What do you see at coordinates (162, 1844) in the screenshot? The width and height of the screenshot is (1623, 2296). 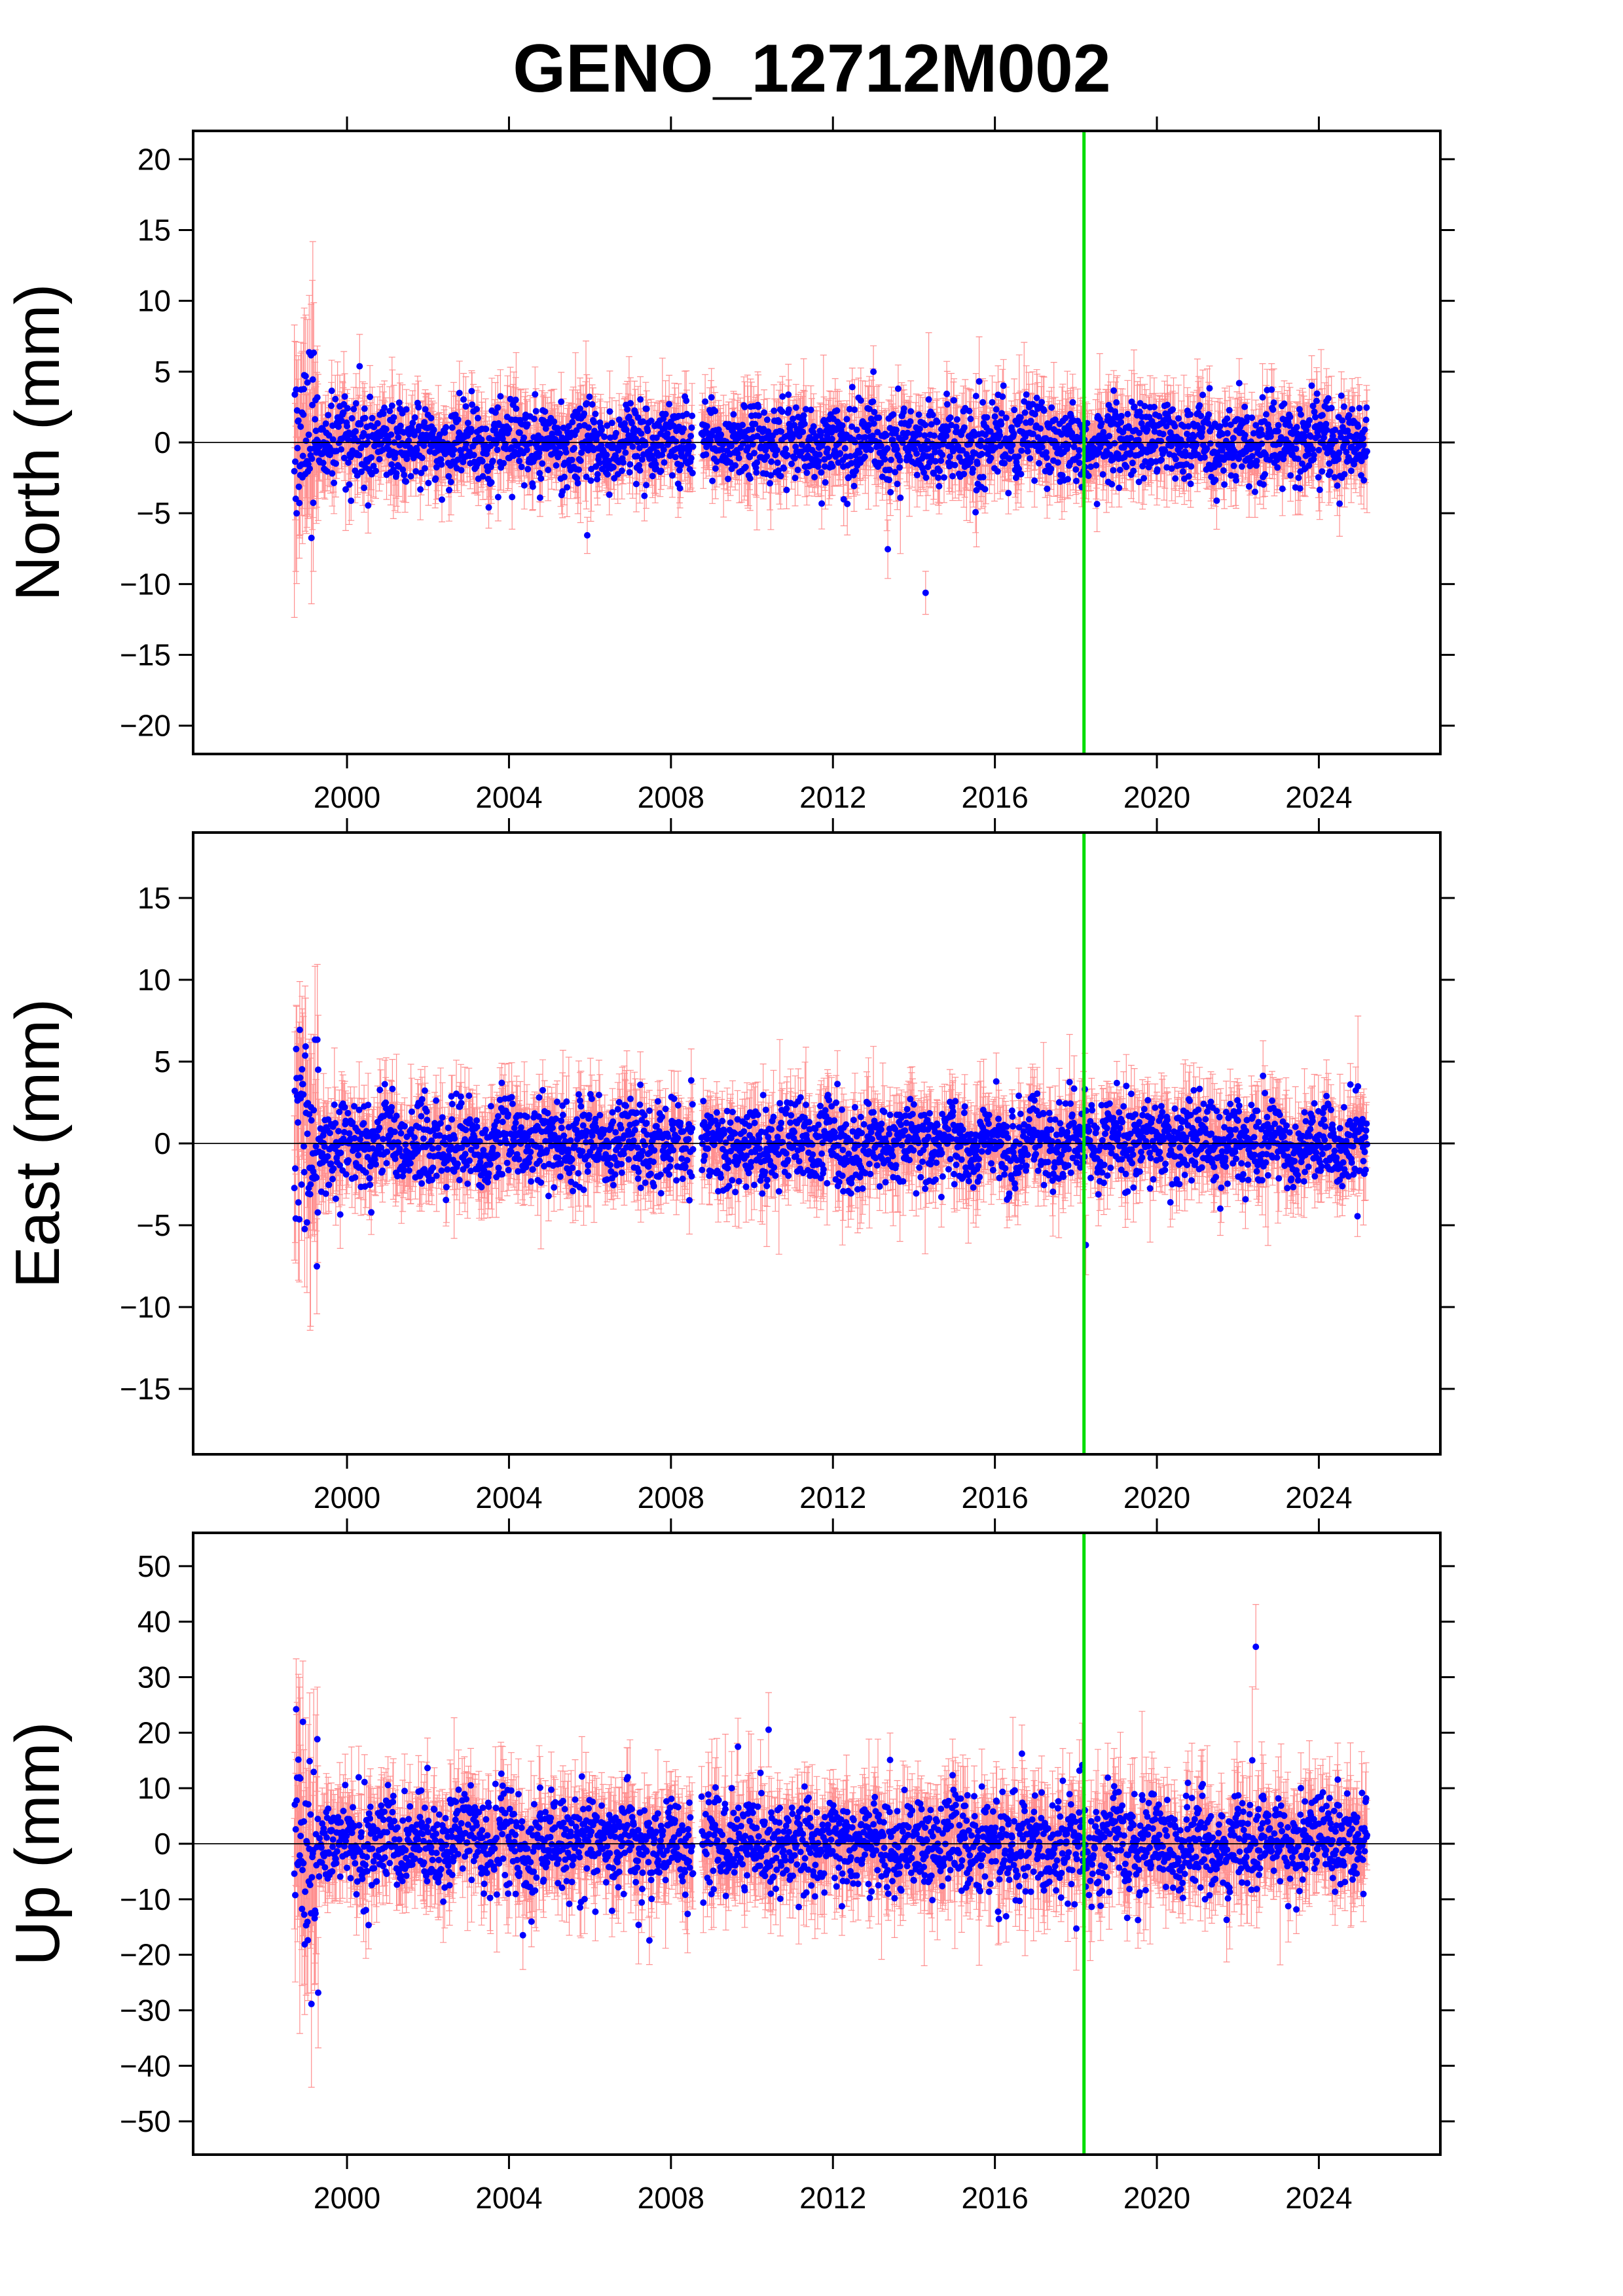 I see `up-y-tick-label: 0` at bounding box center [162, 1844].